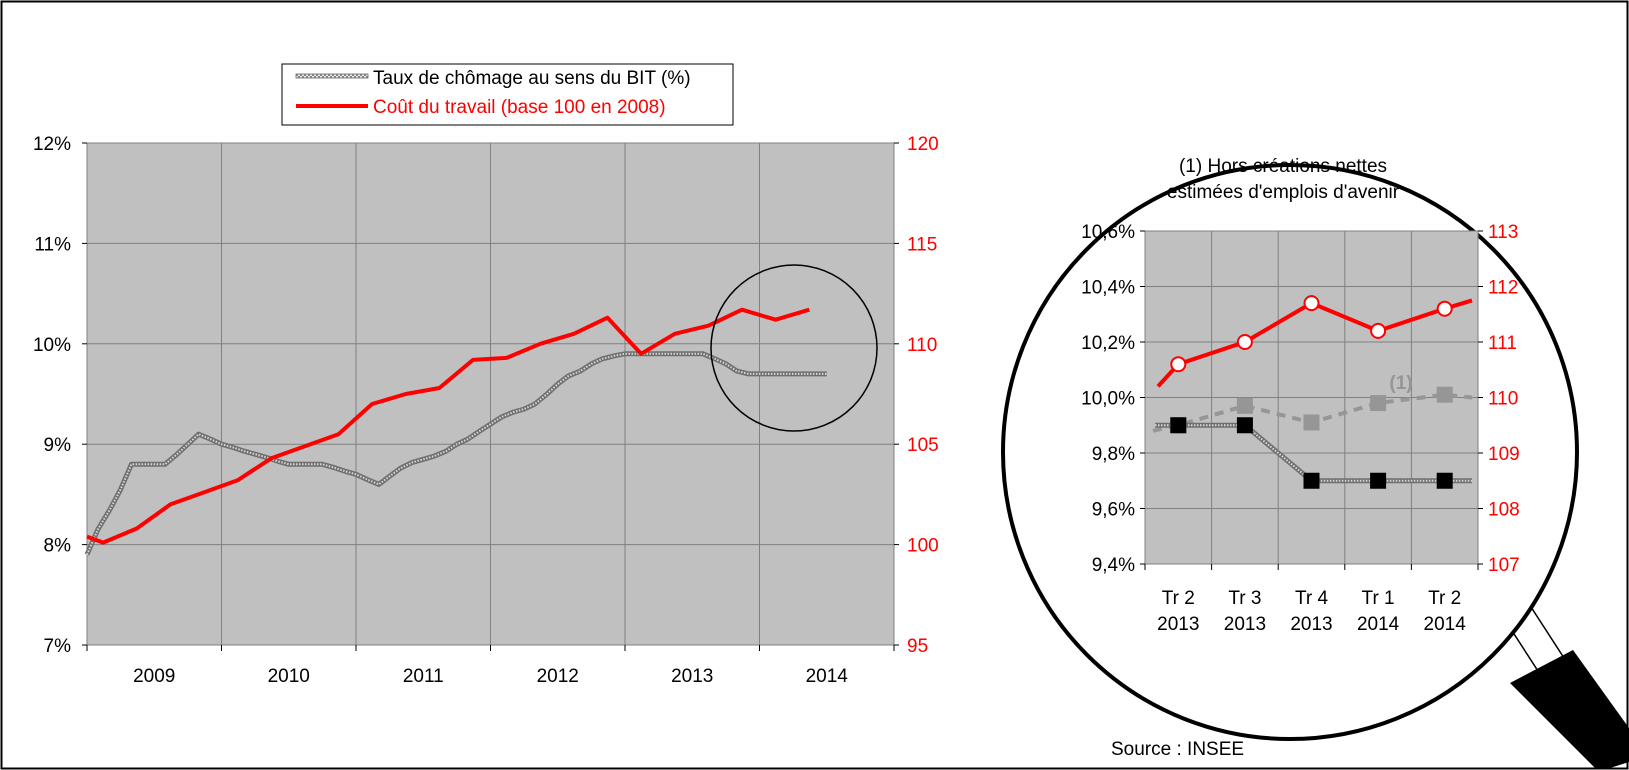 This screenshot has height=770, width=1629. What do you see at coordinates (490, 666) in the screenshot?
I see `main-x-axis: 2009 2010 2011 2012 2013 2014` at bounding box center [490, 666].